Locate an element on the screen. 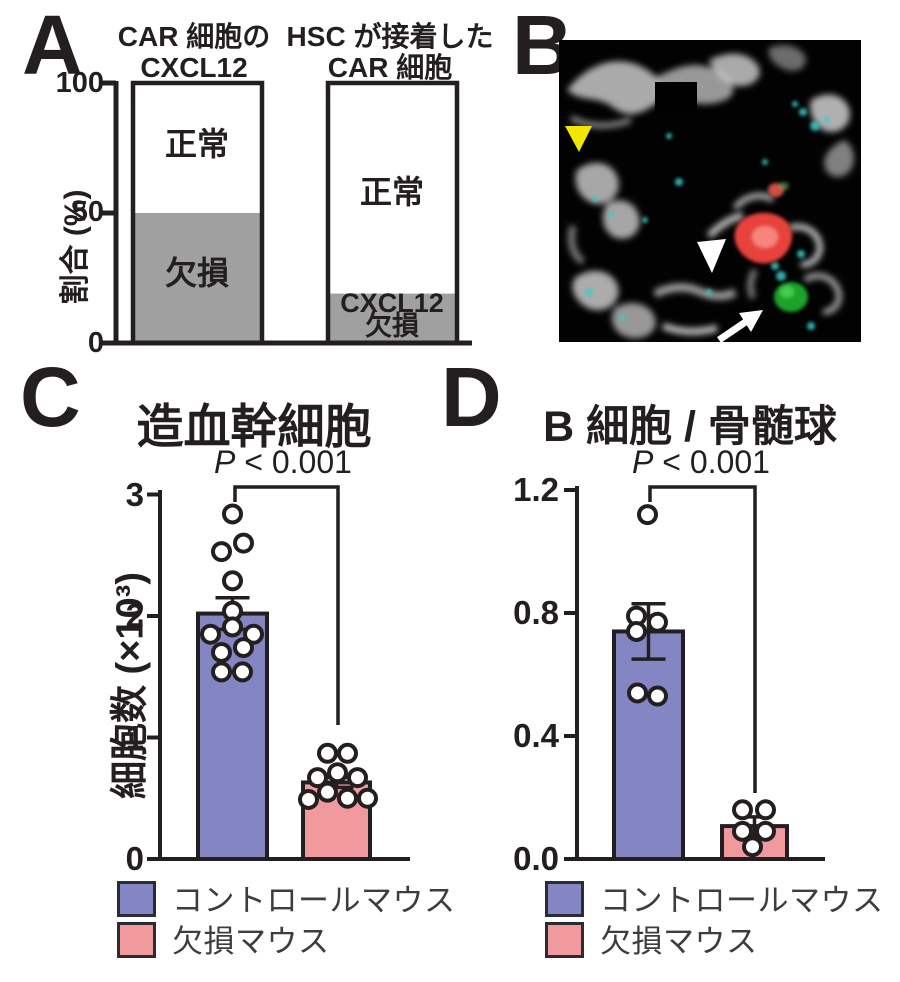  sinusoid-lumen is located at coordinates (676, 97).